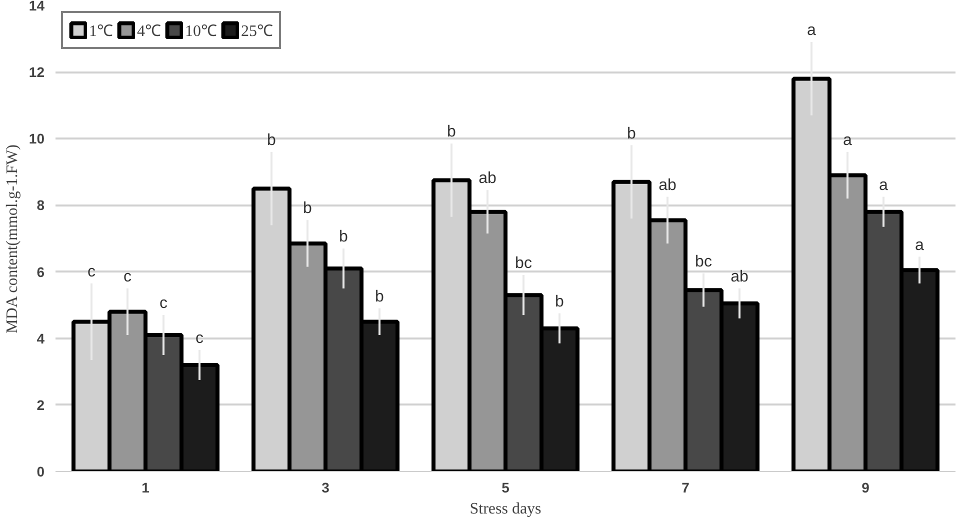  I want to click on y-tick-label: 6, so click(40, 272).